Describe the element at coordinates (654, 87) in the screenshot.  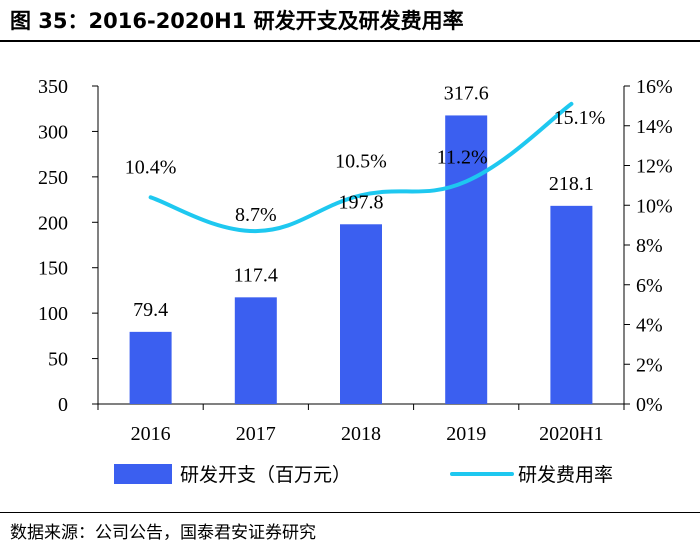
I see `right-tick-label: 16%` at that location.